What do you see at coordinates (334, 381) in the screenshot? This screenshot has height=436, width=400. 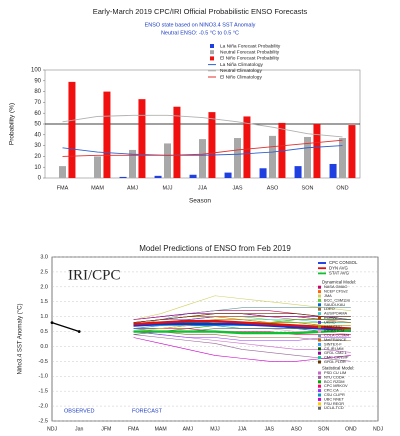 I see `legend-label: BCC RZDM` at bounding box center [334, 381].